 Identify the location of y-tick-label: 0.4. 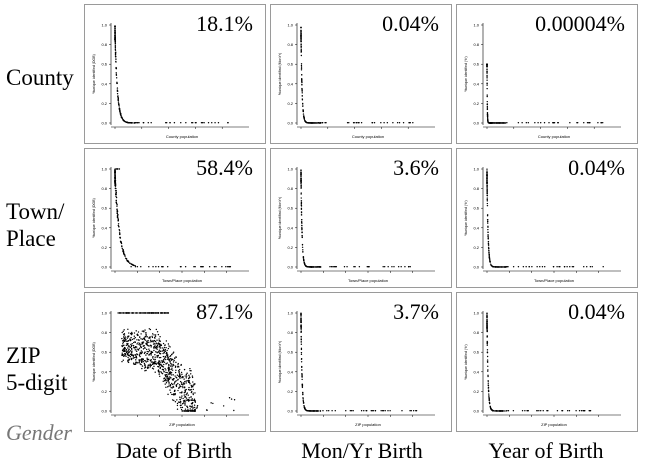
(104, 227).